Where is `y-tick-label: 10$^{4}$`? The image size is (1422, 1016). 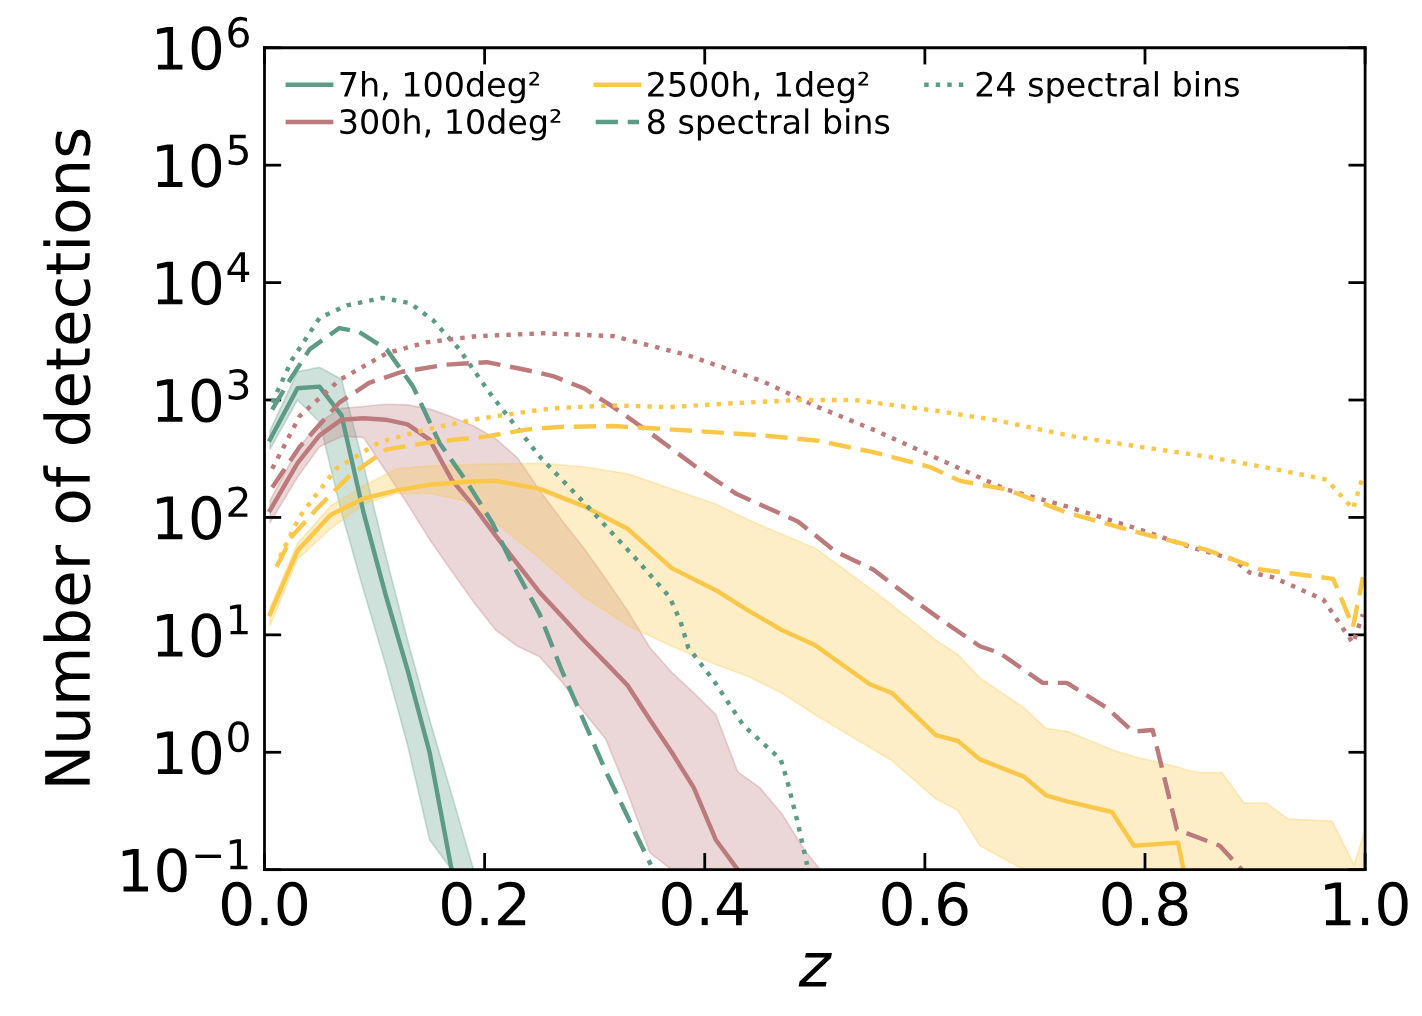
y-tick-label: 10$^{4}$ is located at coordinates (203, 279).